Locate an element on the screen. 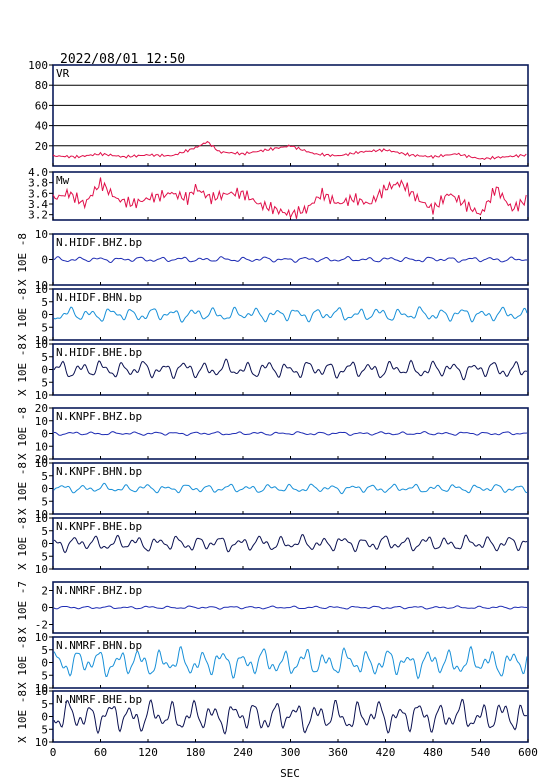 This screenshot has width=554, height=781. panel-label: N.HIDF.BHZ.bp is located at coordinates (99, 242).